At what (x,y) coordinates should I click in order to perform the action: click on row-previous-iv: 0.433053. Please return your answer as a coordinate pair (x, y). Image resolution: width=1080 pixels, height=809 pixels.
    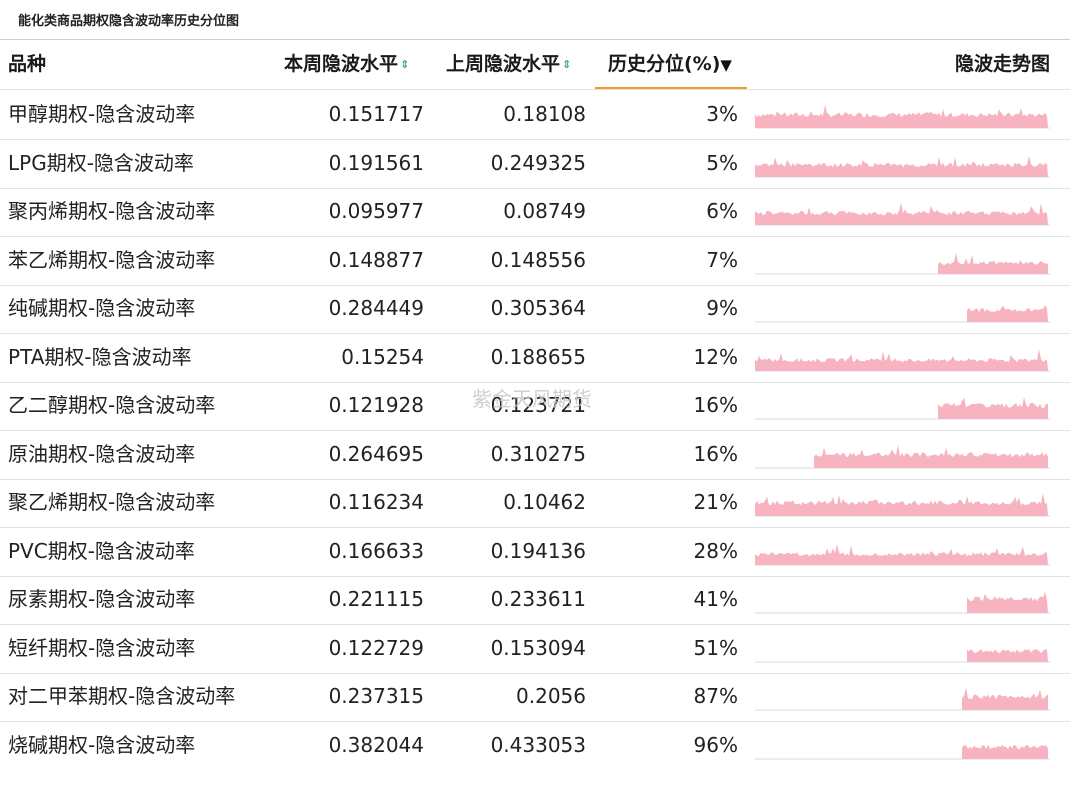
    Looking at the image, I should click on (538, 745).